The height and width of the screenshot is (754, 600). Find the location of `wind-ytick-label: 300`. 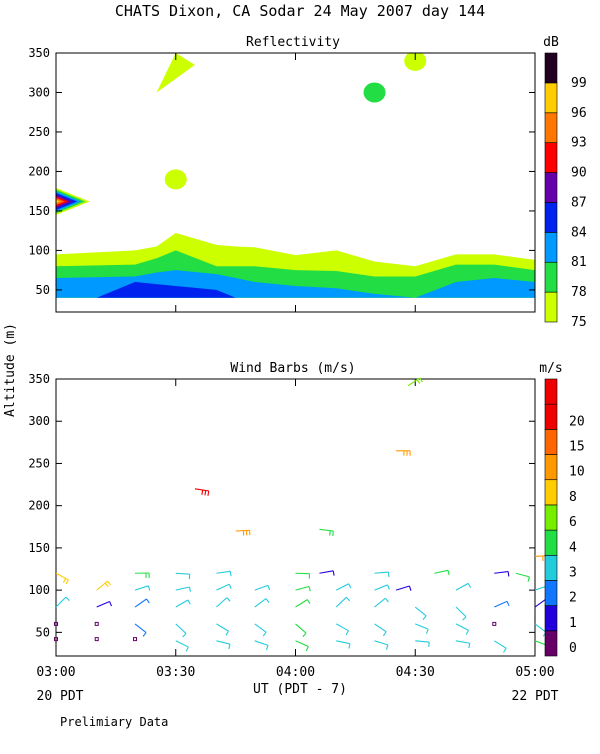

wind-ytick-label: 300 is located at coordinates (39, 421).